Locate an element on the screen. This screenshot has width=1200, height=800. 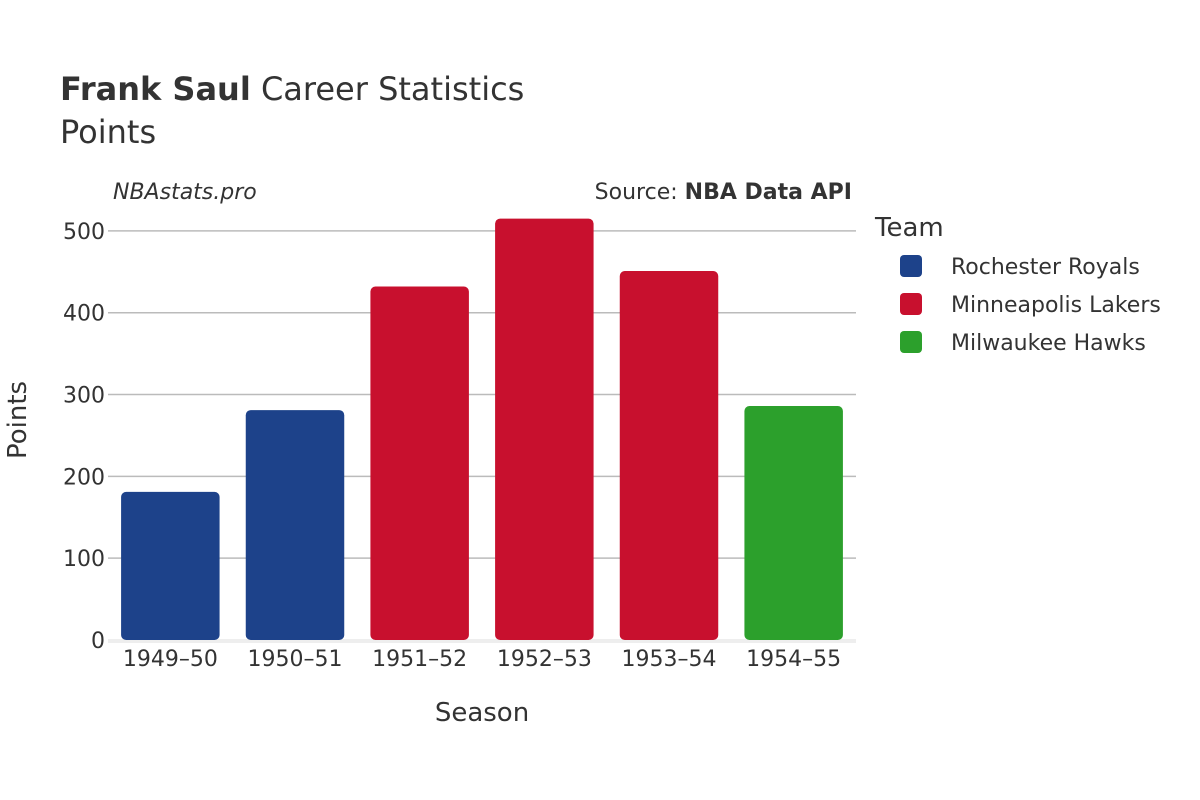
chart-subtitle: Points is located at coordinates (108, 132).